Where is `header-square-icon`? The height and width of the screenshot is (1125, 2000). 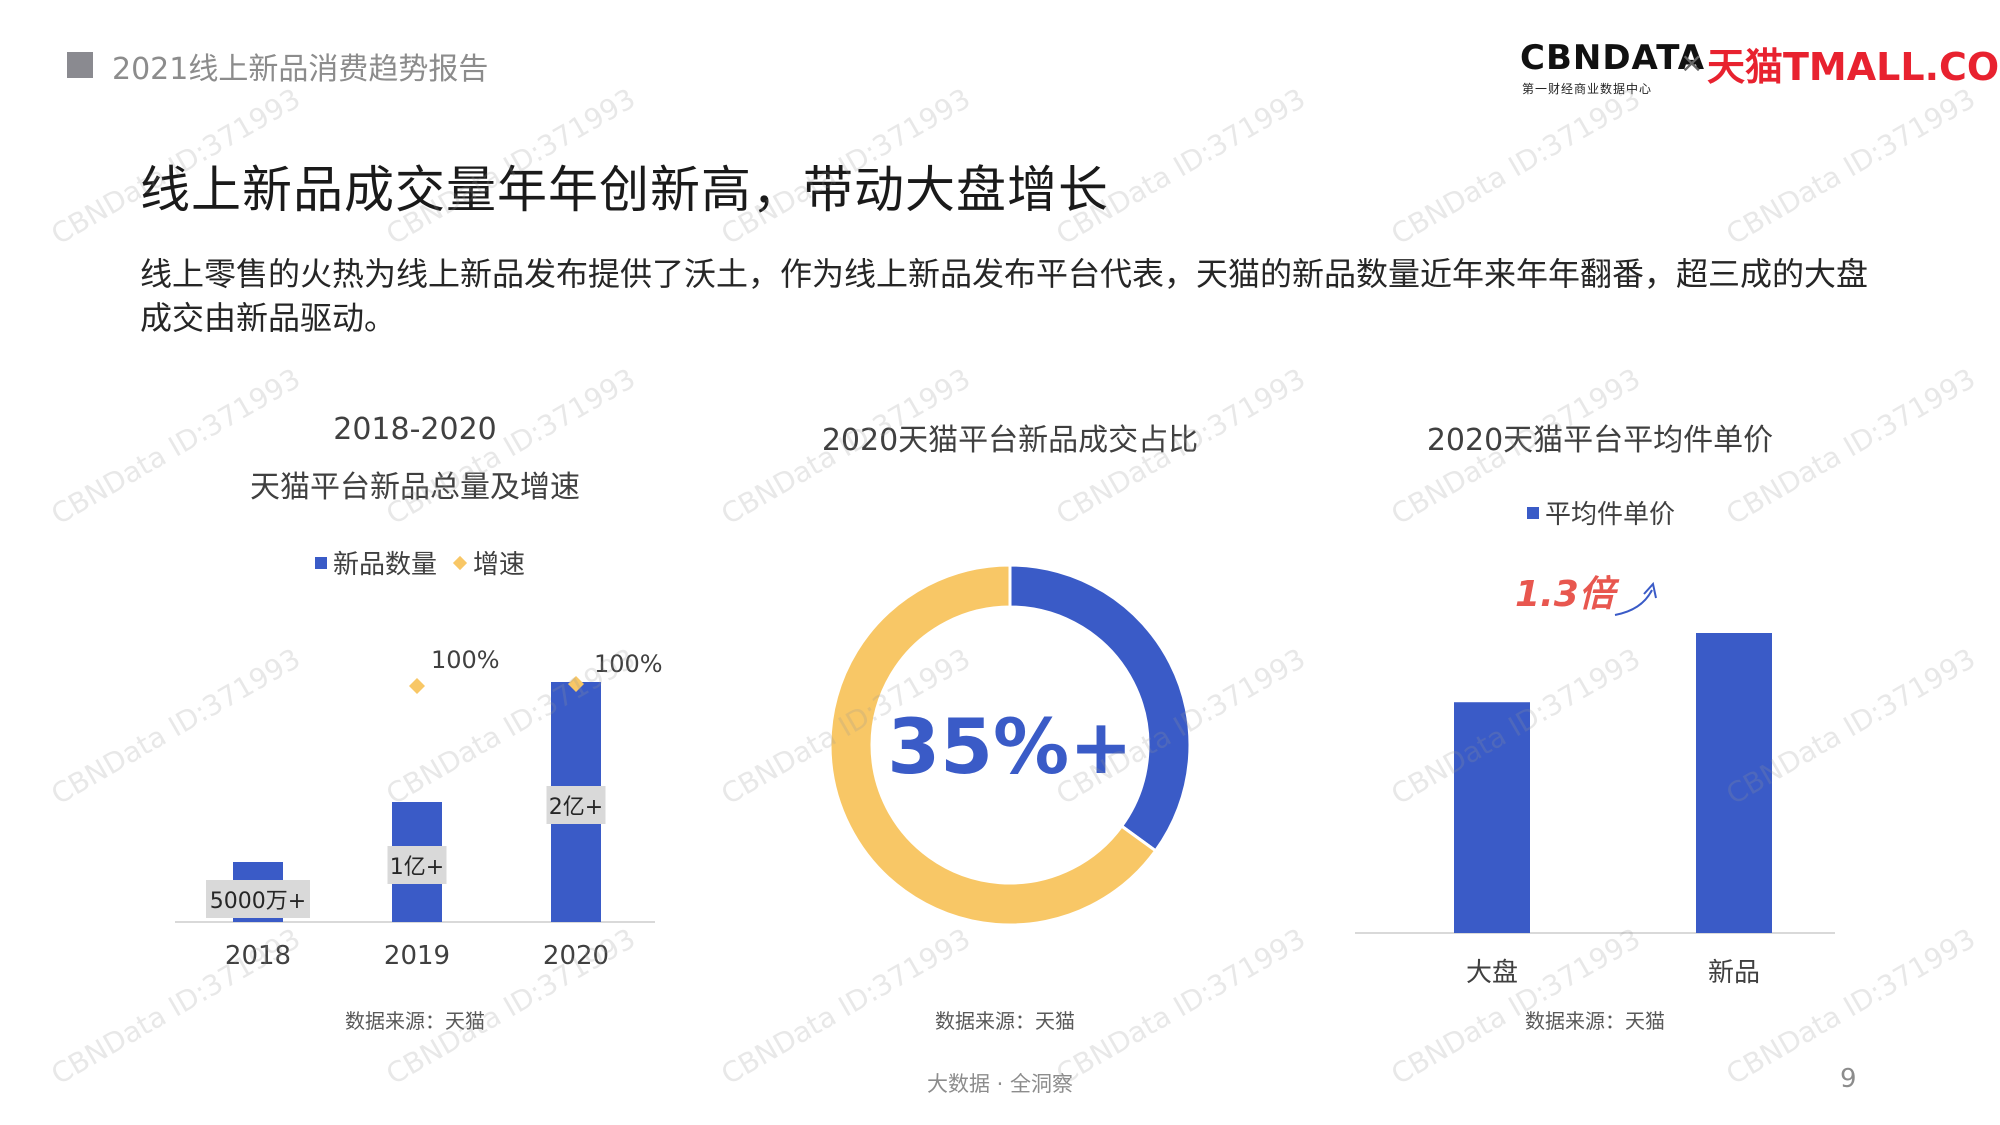
header-square-icon is located at coordinates (80, 65).